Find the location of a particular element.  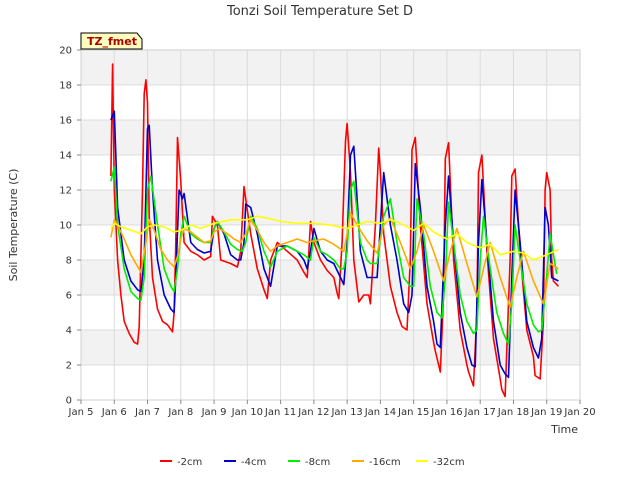

legend-item: -2cm is located at coordinates (181, 462).